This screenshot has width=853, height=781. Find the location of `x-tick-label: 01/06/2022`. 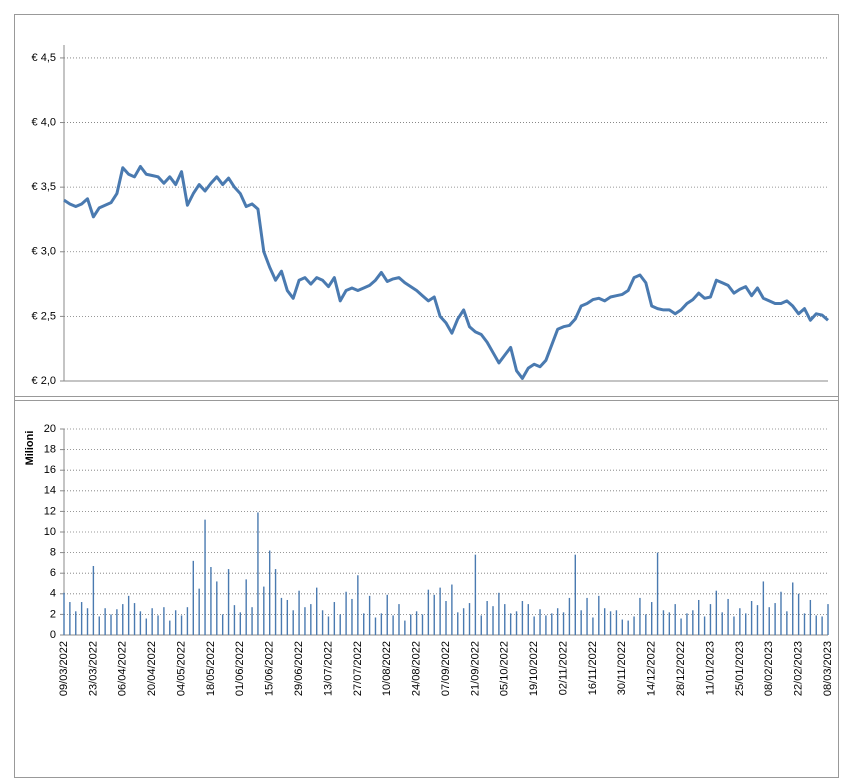

x-tick-label: 01/06/2022 is located at coordinates (240, 668).